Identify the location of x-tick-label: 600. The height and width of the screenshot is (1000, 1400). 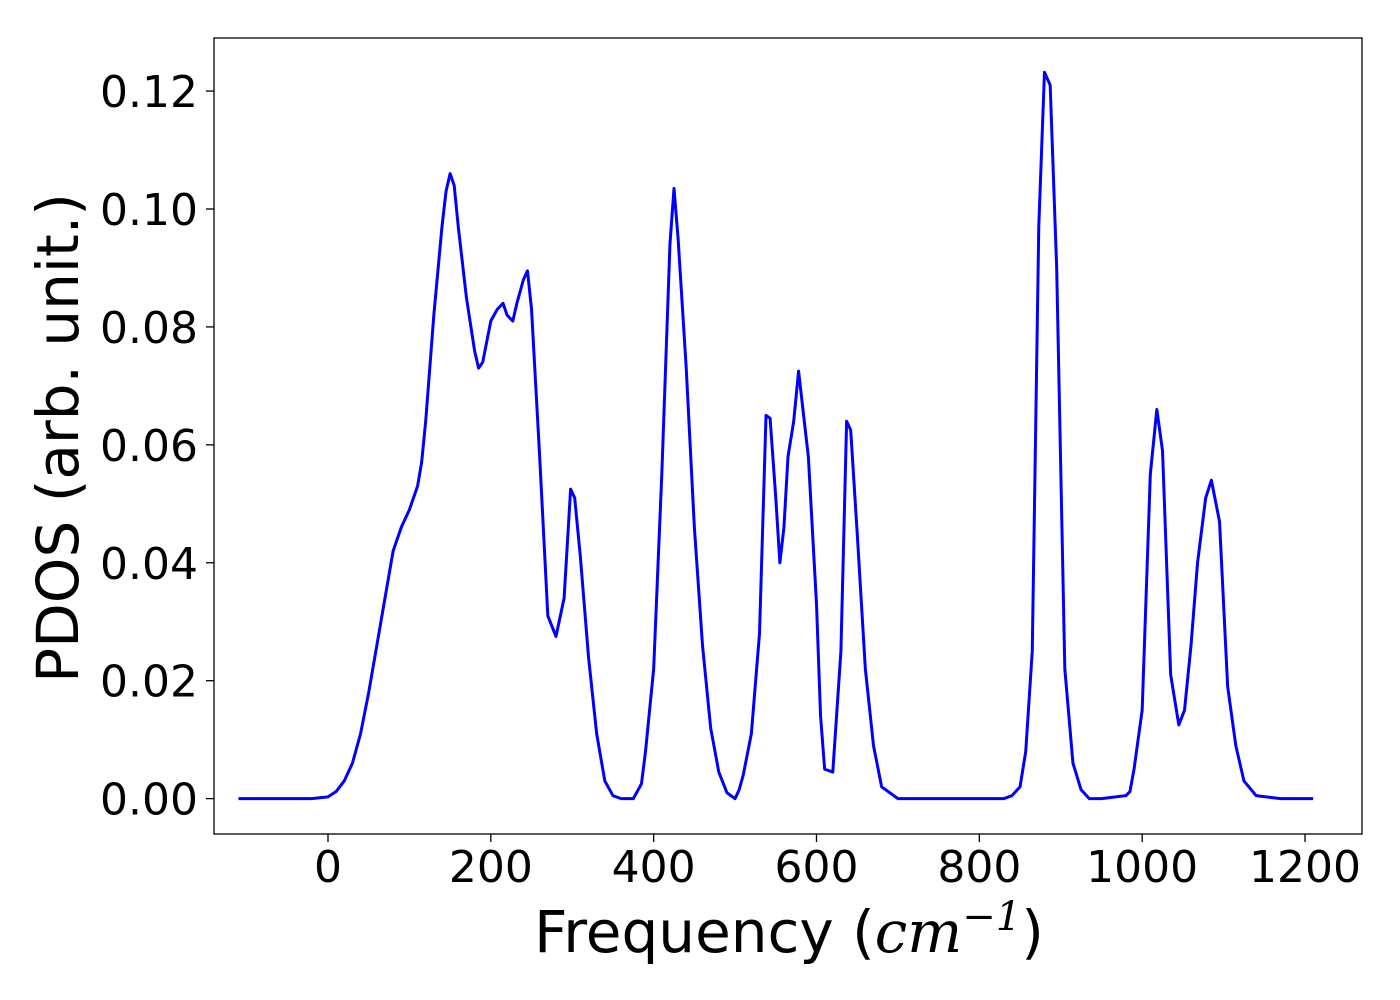
(817, 867).